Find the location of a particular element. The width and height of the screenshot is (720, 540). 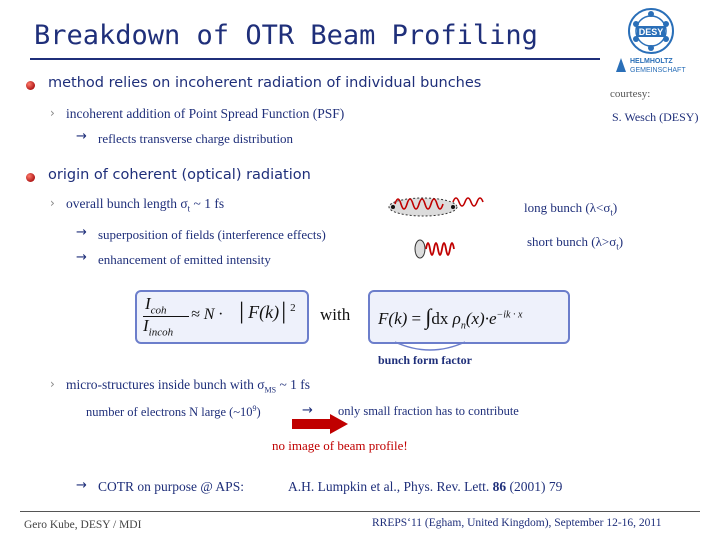

courtesy-name: S. Wesch (DESY) is located at coordinates (655, 117).